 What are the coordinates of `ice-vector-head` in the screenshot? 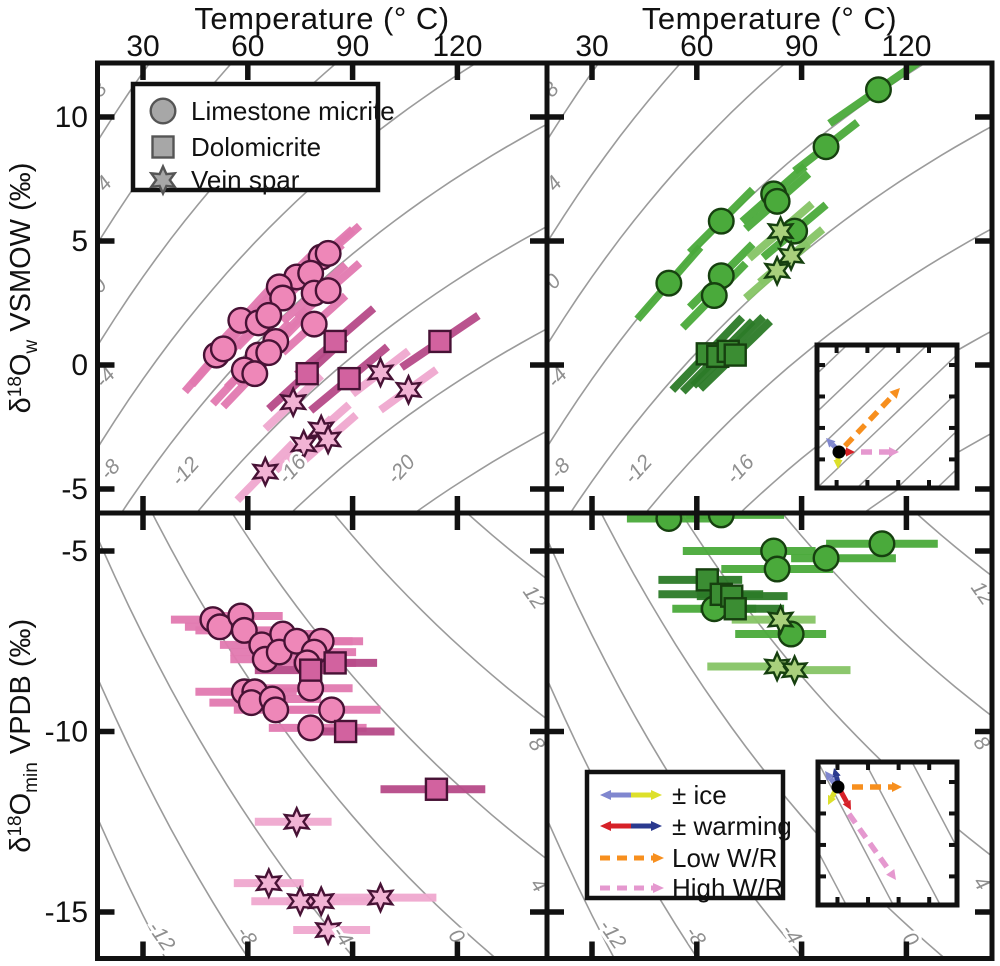 It's located at (831, 443).